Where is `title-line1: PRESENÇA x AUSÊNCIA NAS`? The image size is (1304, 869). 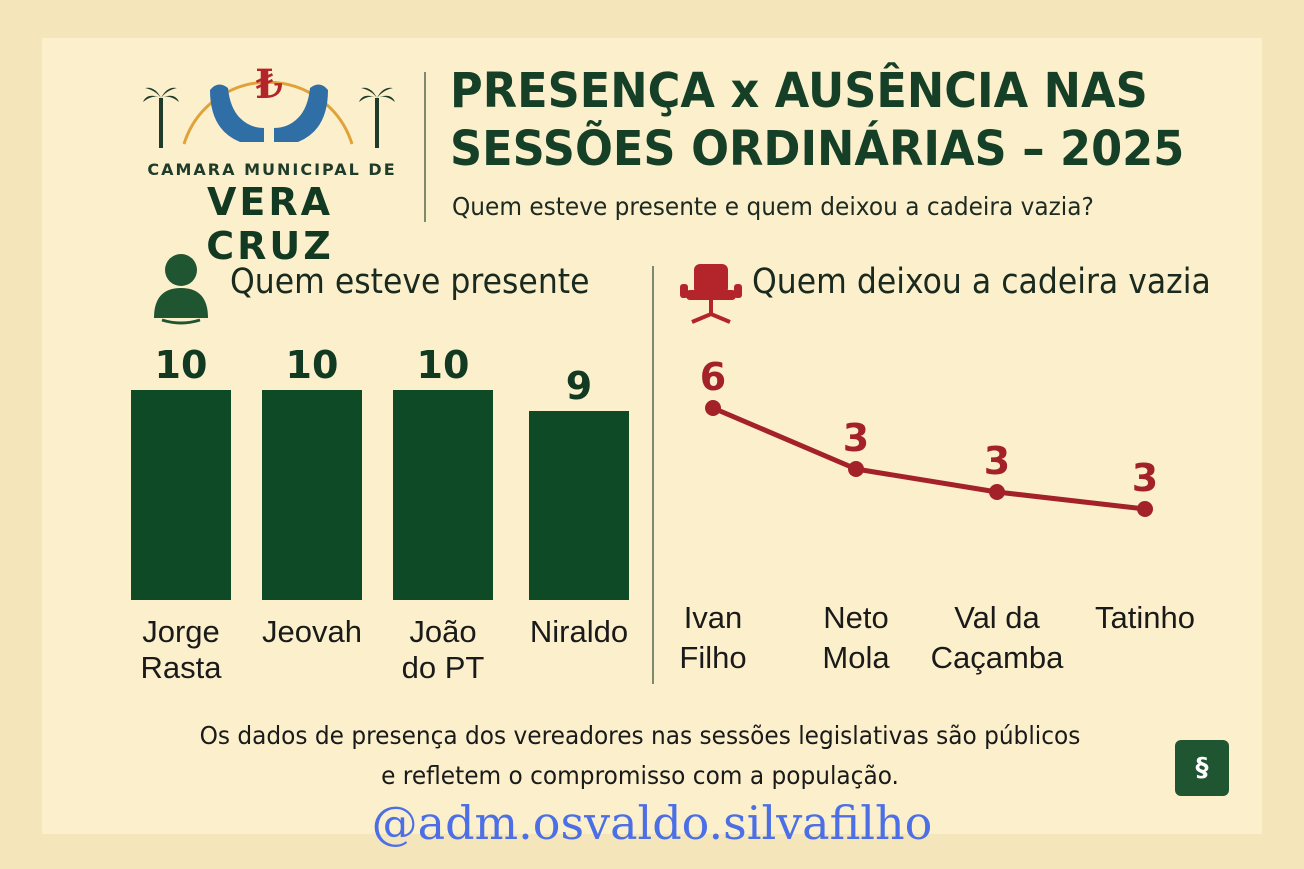
title-line1: PRESENÇA x AUSÊNCIA NAS is located at coordinates (799, 91).